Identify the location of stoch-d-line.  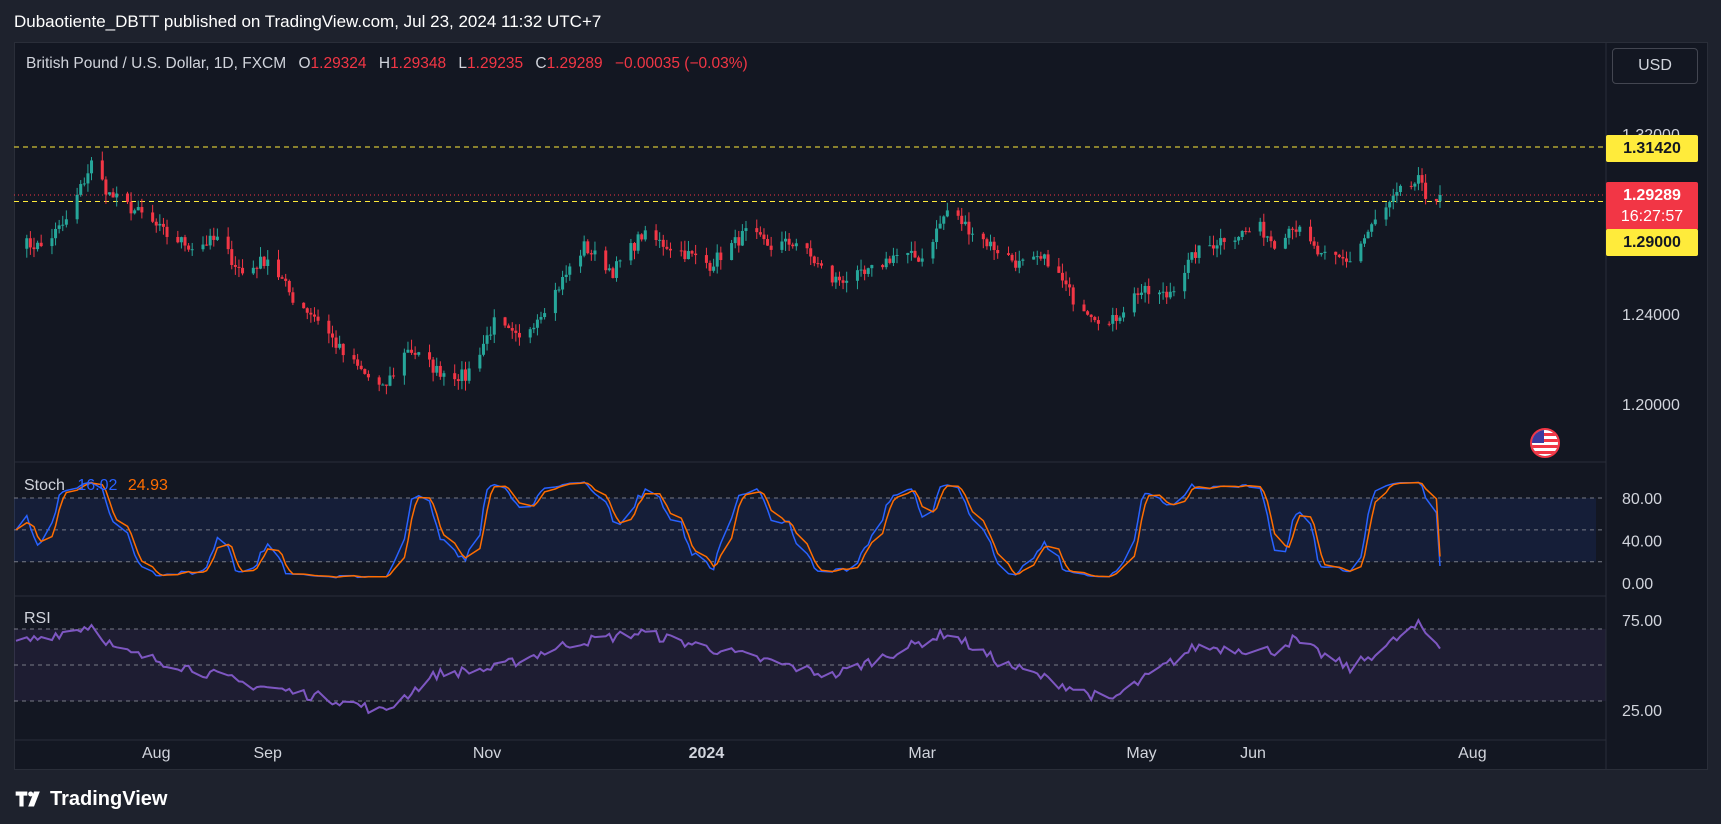
(728, 529).